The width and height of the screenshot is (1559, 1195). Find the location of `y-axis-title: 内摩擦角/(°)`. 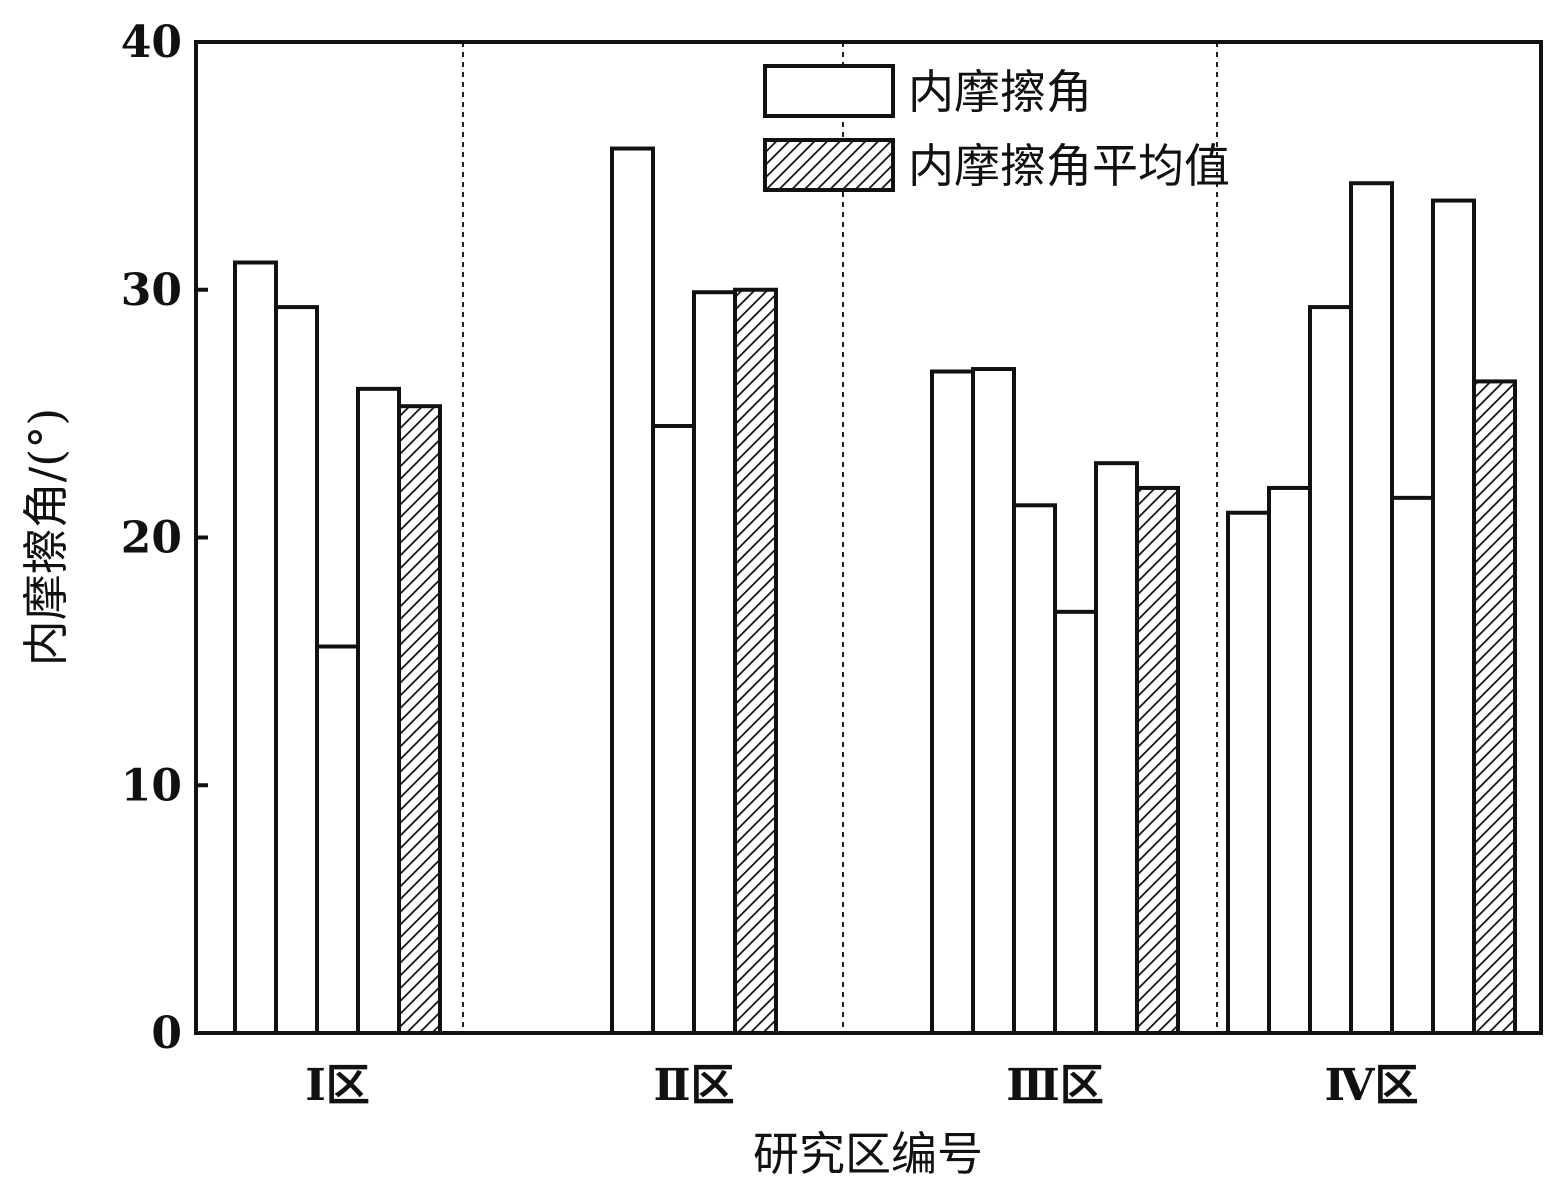

y-axis-title: 内摩擦角/(°) is located at coordinates (46, 537).